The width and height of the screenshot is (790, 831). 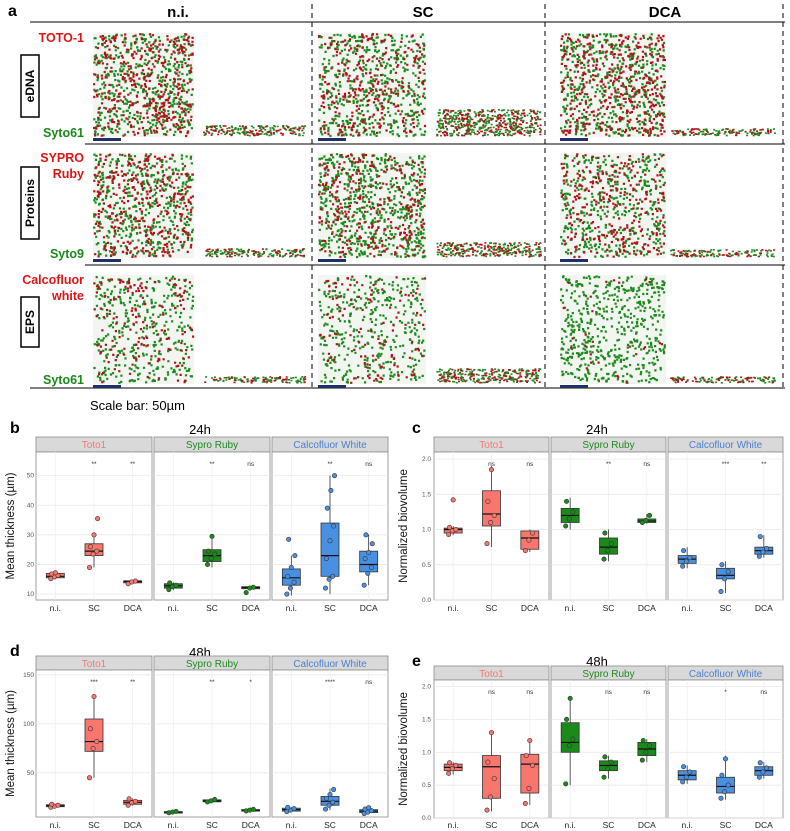 I want to click on y-tick-label: 20, so click(x=31, y=564).